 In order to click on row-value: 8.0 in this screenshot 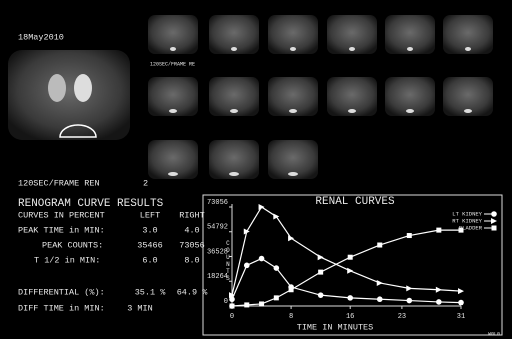, I will do `click(191, 260)`.